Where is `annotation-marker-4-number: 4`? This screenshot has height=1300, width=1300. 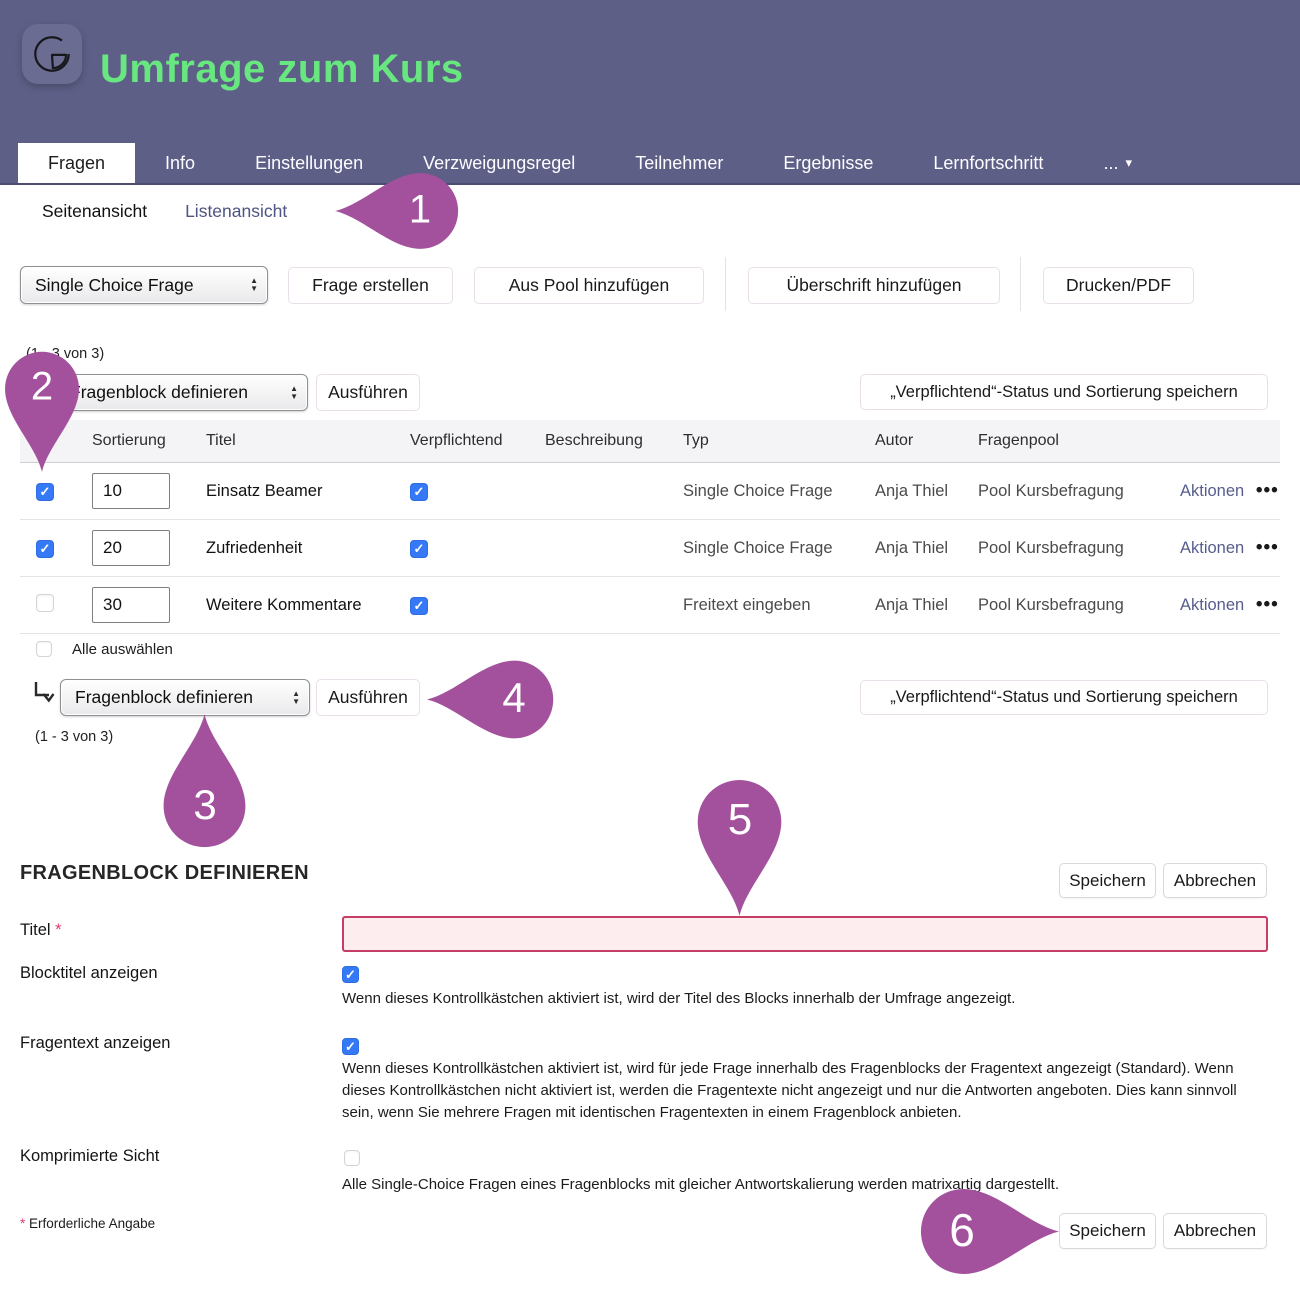
annotation-marker-4-number: 4 is located at coordinates (514, 698).